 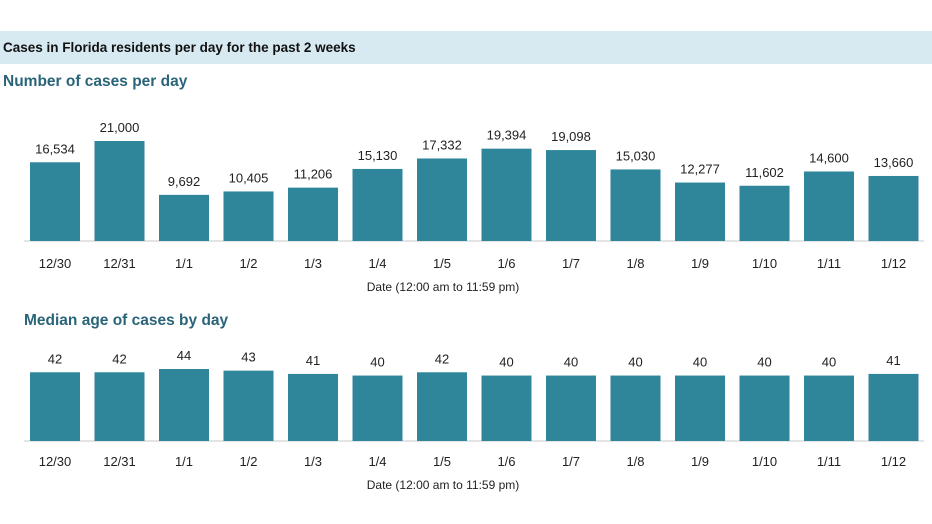 I want to click on data-label: 15,030, so click(x=636, y=155).